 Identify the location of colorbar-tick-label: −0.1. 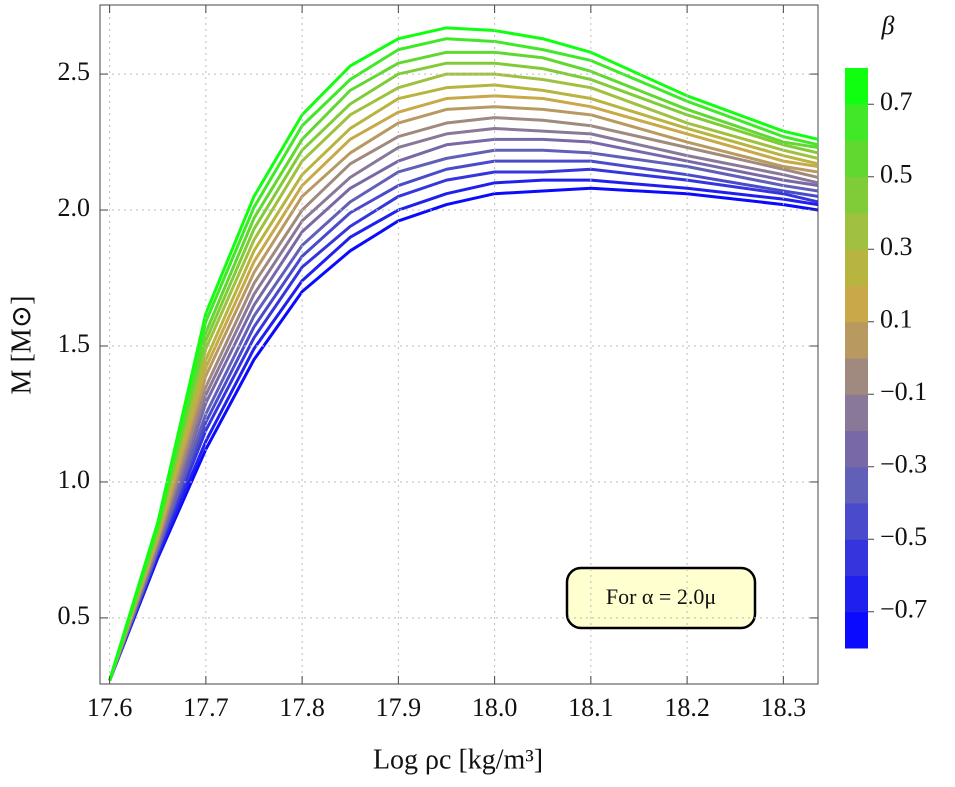
(903, 391).